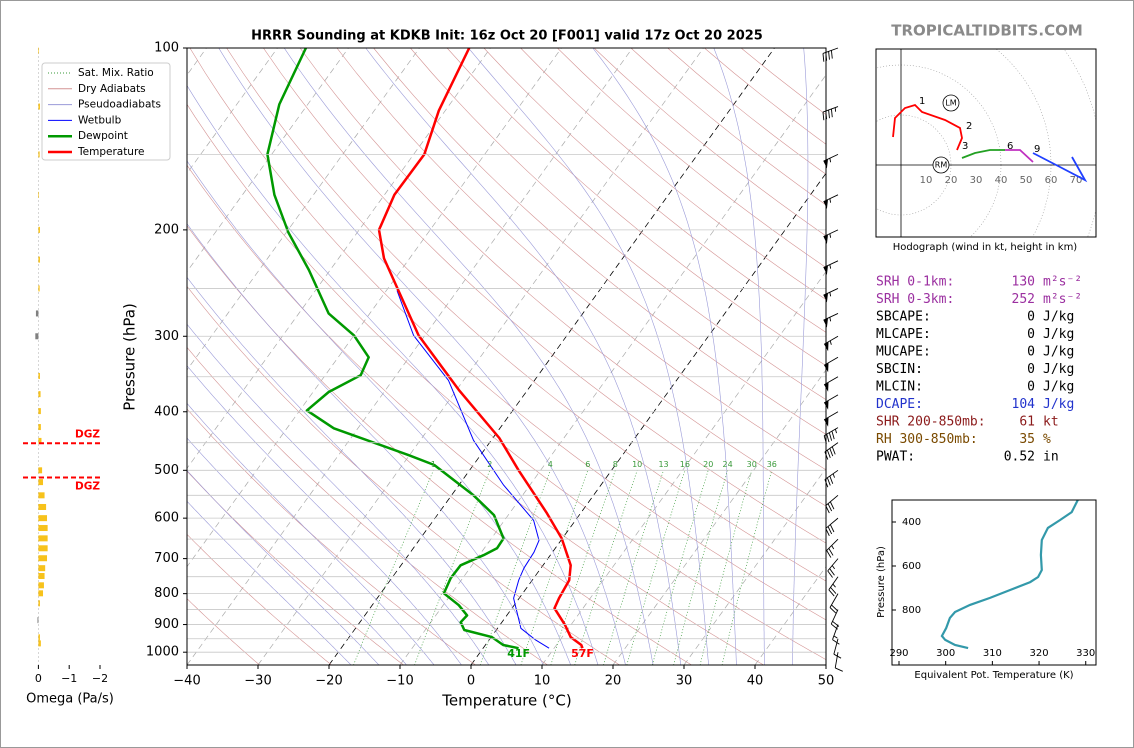  What do you see at coordinates (100, 678) in the screenshot?
I see `x-tick-label: −2` at bounding box center [100, 678].